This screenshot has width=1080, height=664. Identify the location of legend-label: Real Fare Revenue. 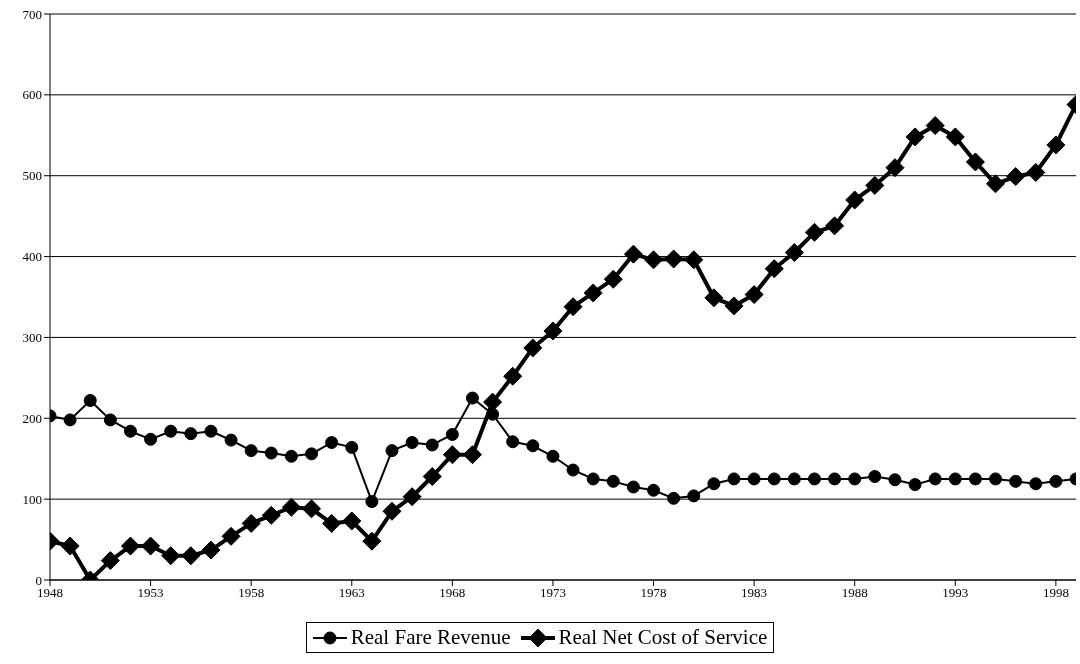
(430, 637).